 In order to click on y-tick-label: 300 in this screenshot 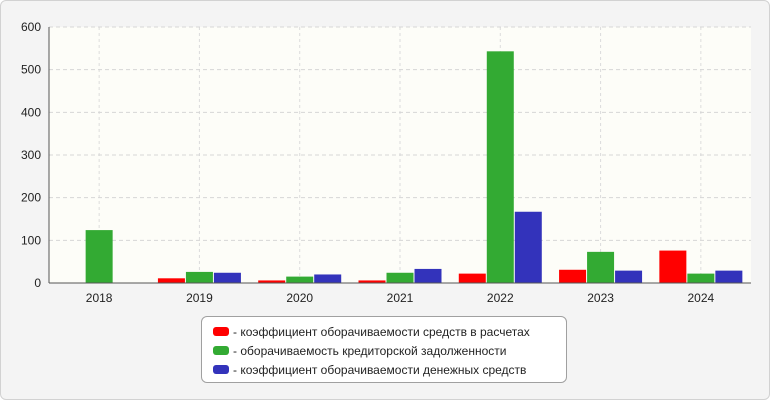, I will do `click(31, 155)`.